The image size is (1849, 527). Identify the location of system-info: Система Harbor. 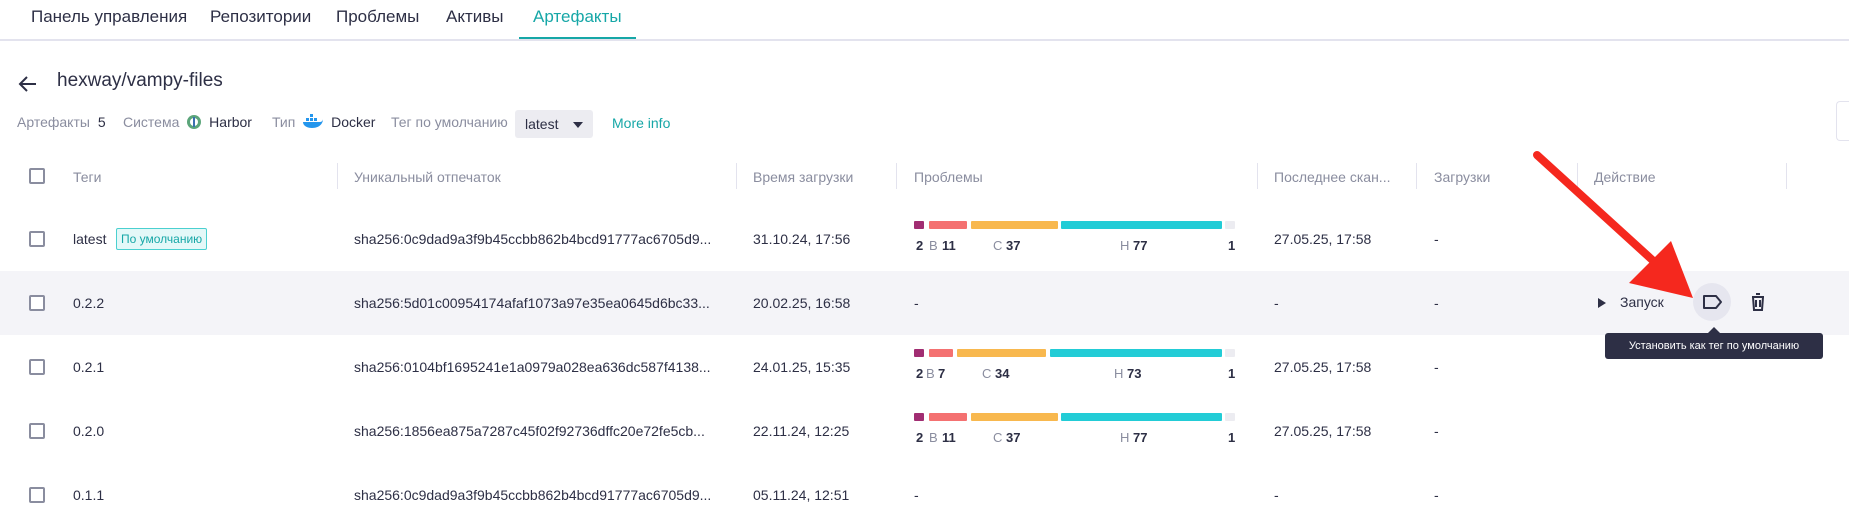
(187, 122).